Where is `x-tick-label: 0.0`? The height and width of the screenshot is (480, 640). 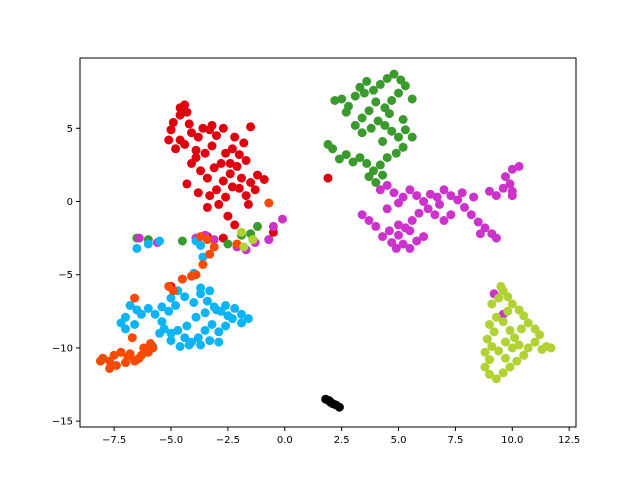
x-tick-label: 0.0 is located at coordinates (285, 440).